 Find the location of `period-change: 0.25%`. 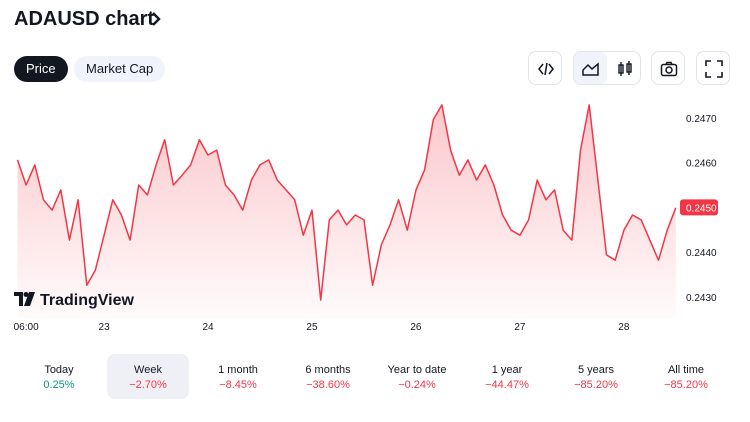

period-change: 0.25% is located at coordinates (59, 385).